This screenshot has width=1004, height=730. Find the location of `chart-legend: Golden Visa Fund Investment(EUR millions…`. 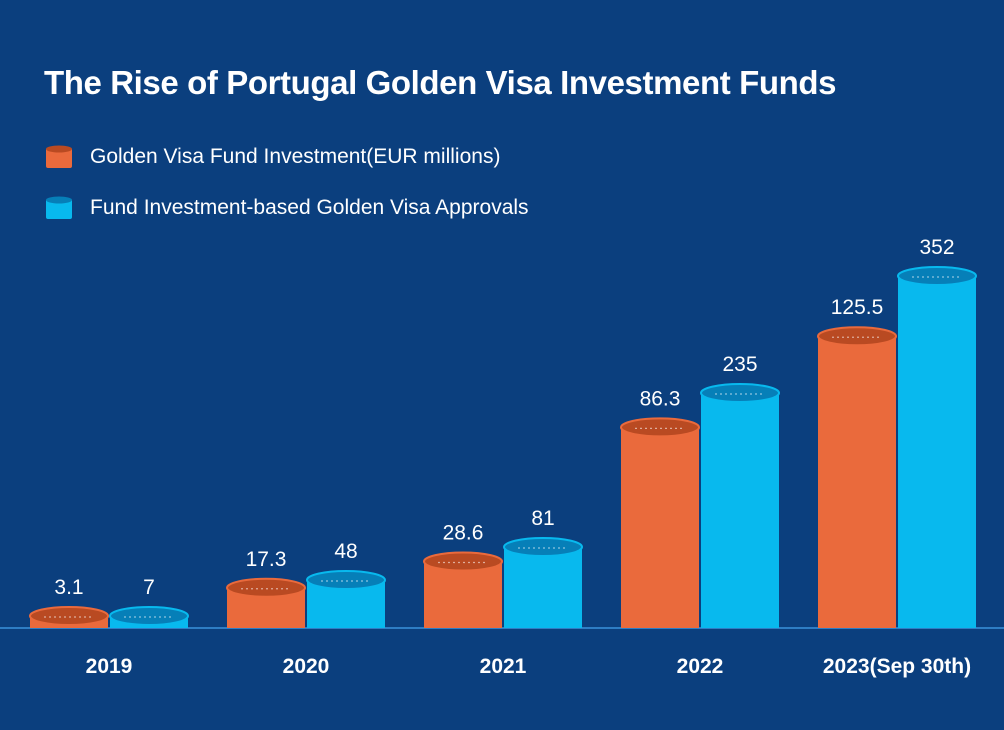

chart-legend: Golden Visa Fund Investment(EUR millions… is located at coordinates (286, 191).